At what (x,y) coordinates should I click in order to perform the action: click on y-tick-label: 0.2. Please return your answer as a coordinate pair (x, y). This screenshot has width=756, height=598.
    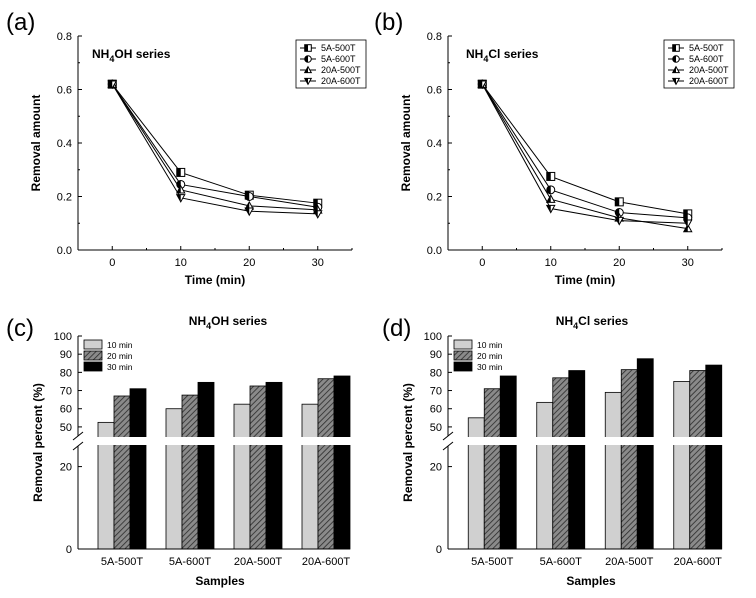
    Looking at the image, I should click on (64, 198).